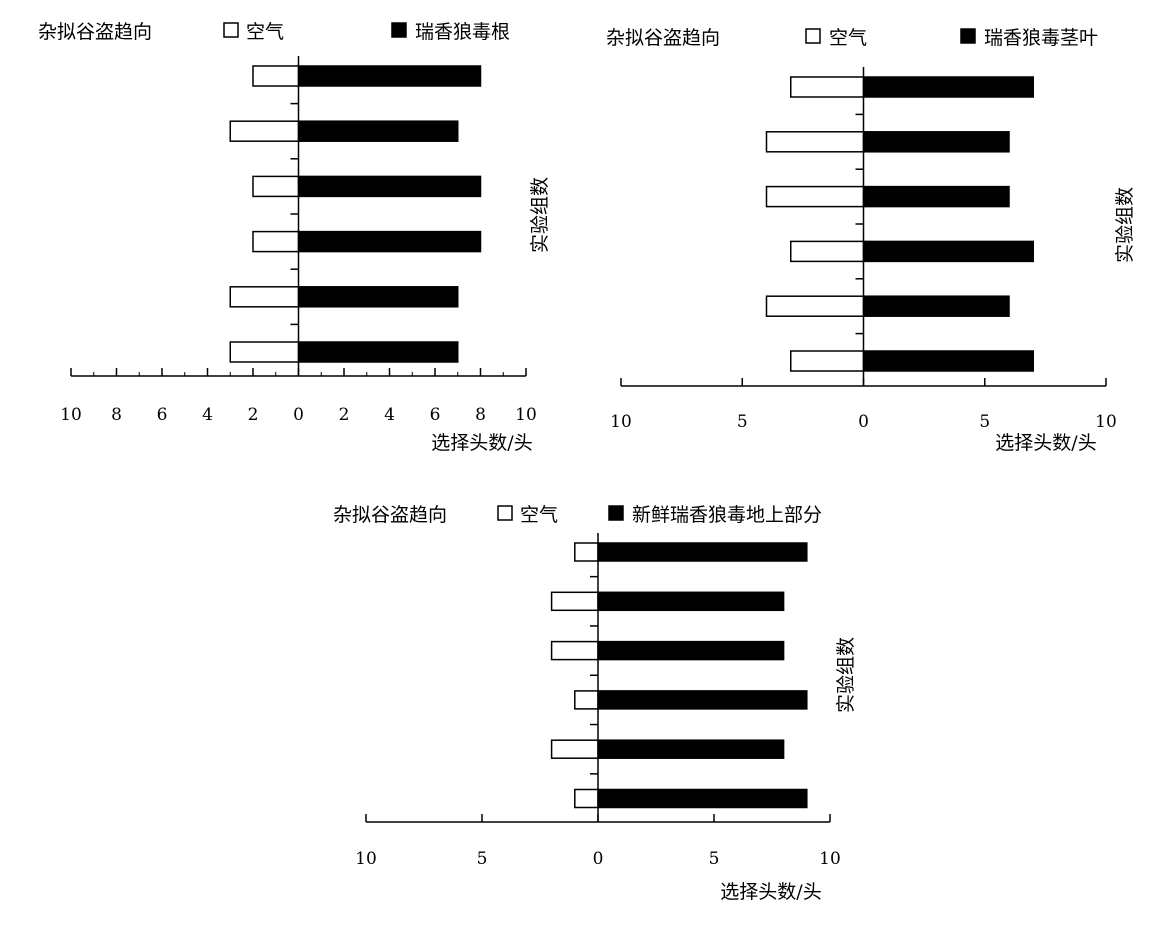  What do you see at coordinates (727, 515) in the screenshot?
I see `legend-label-treatment: 新鲜瑞香狼毒地上部分` at bounding box center [727, 515].